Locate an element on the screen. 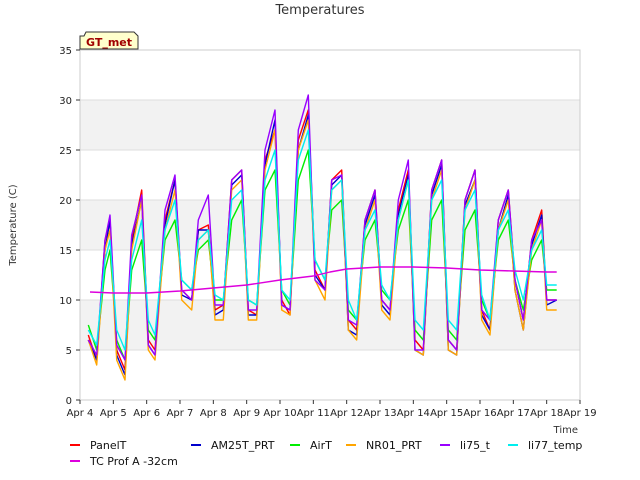 The image size is (640, 480). legend-label: li75_t is located at coordinates (475, 445).